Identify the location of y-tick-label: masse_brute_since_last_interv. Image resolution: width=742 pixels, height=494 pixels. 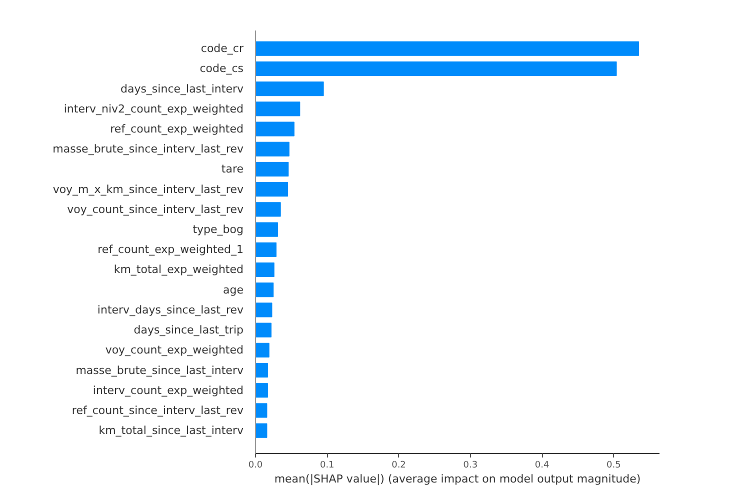
(160, 370).